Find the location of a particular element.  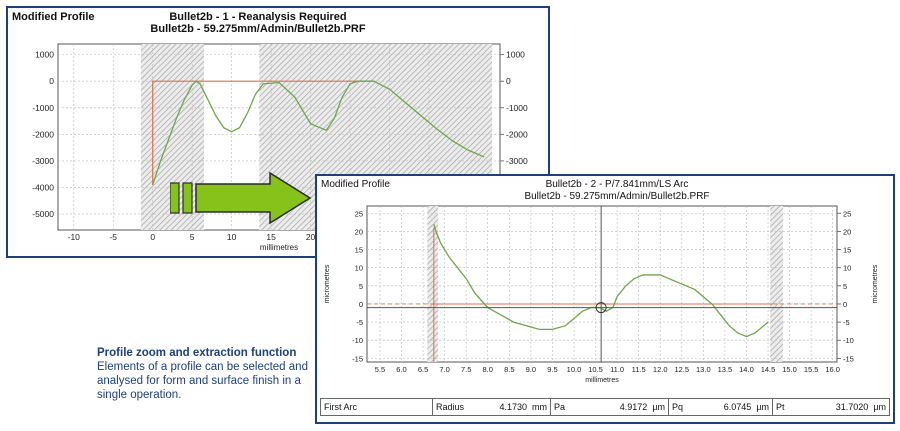

x-tick-label: 8.0 is located at coordinates (488, 369).